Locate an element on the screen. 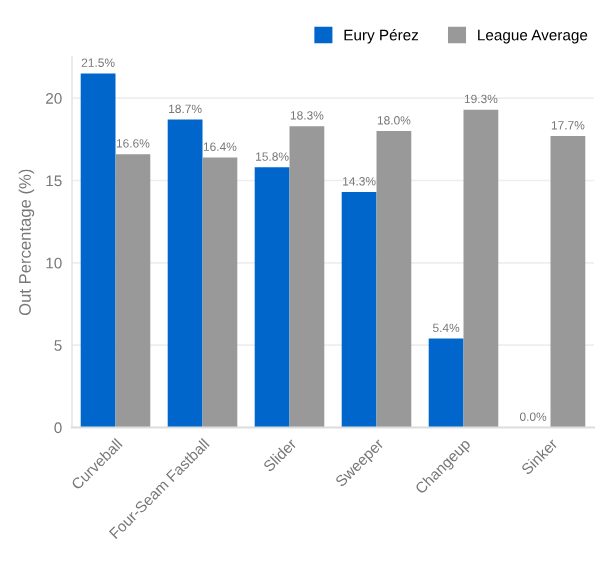 The width and height of the screenshot is (600, 570). y-axis-title: Out Percentage (%) is located at coordinates (26, 242).